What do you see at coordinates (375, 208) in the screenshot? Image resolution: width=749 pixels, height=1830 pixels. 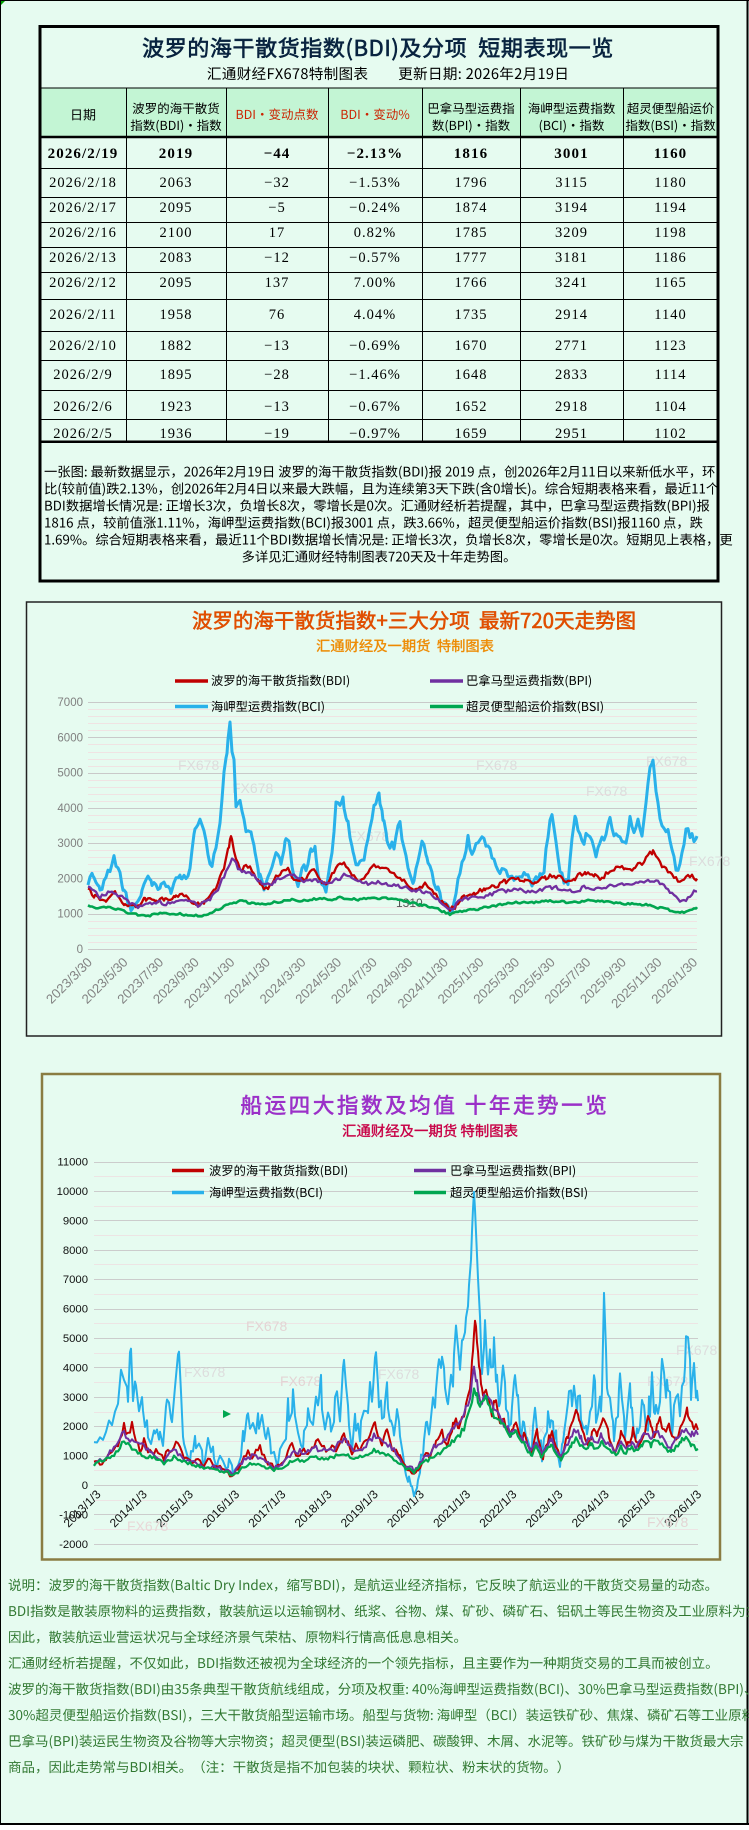 I see `svg-text: −0.24%` at bounding box center [375, 208].